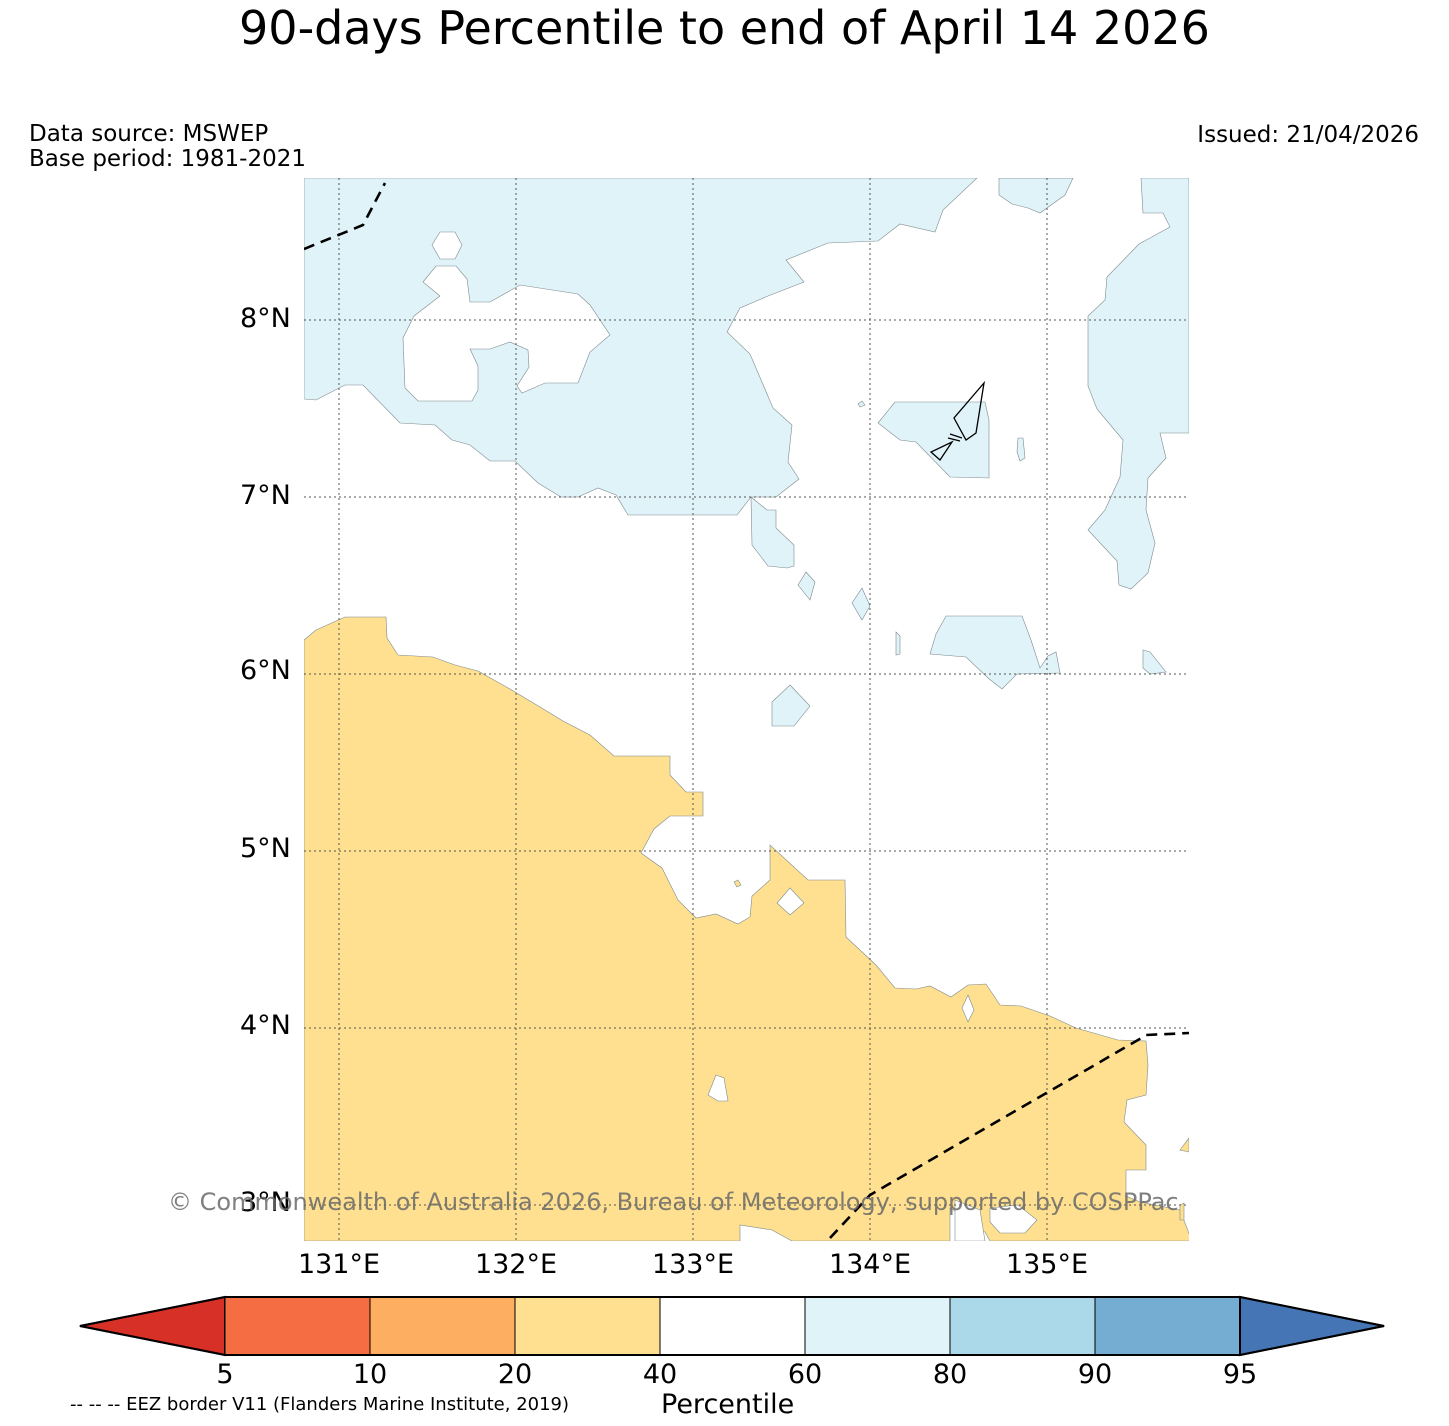  I want to click on lon-label-133e: 133°E, so click(693, 1264).